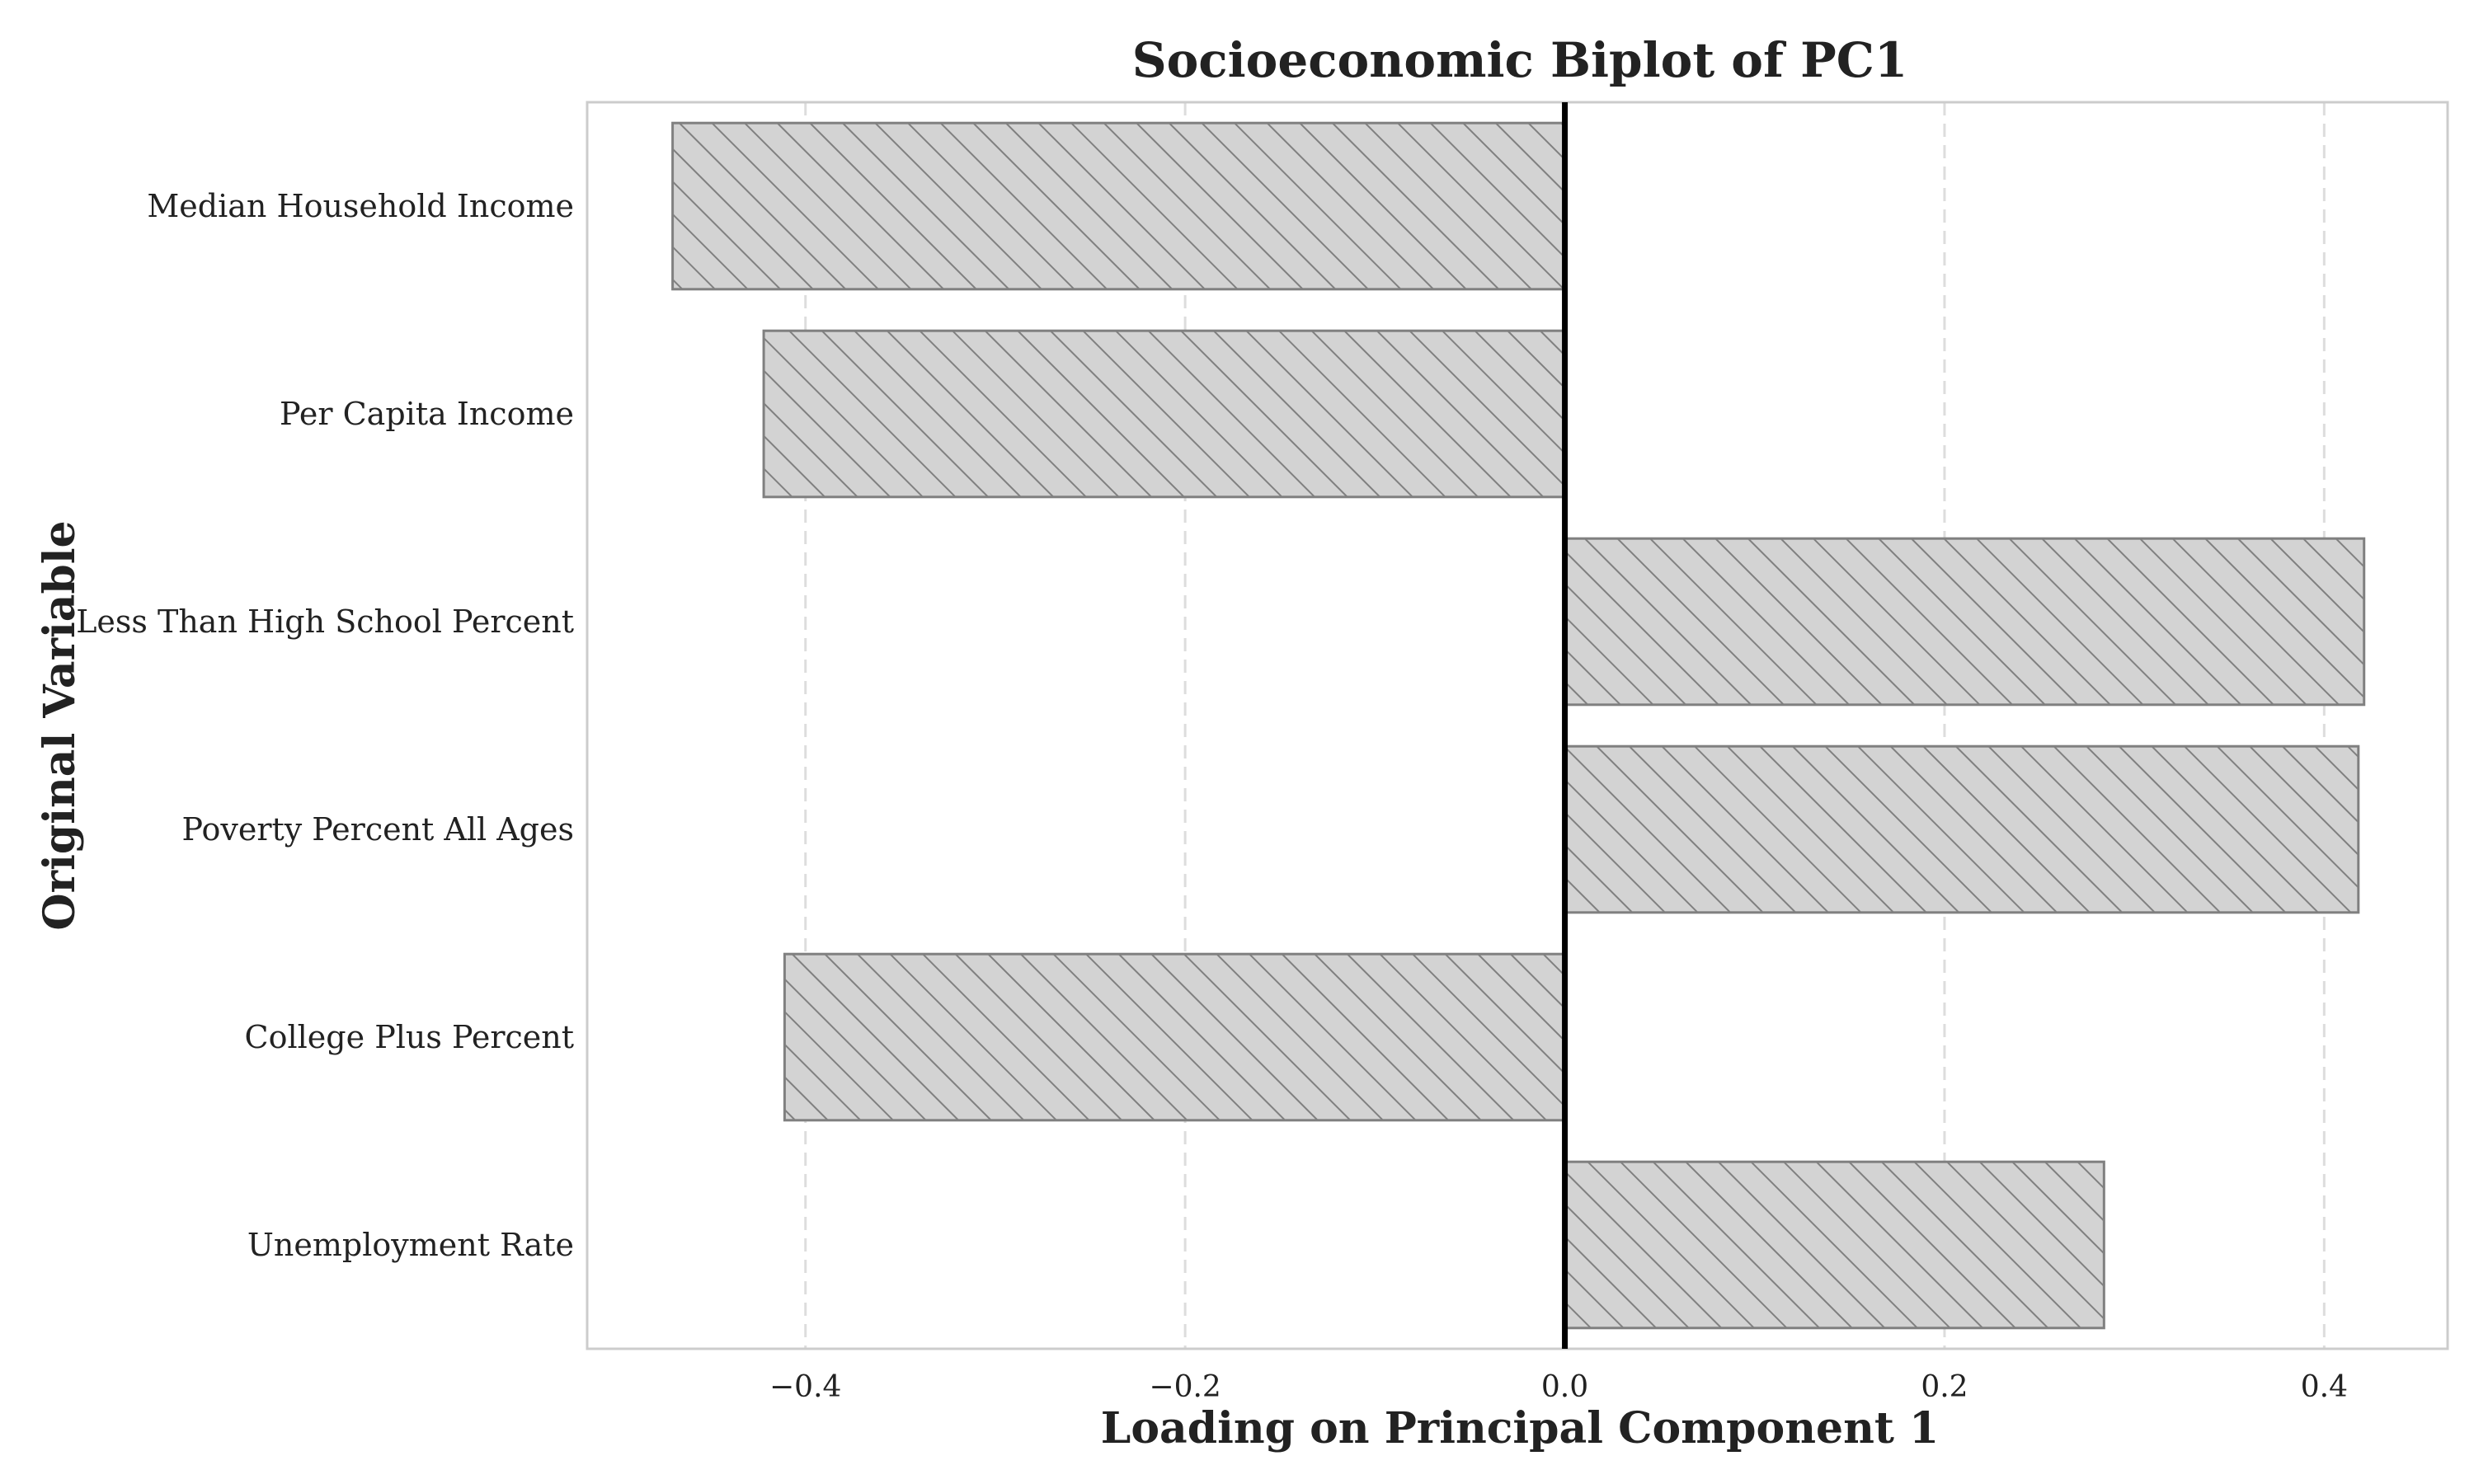  I want to click on chart-title: Socioeconomic Biplot of PC1, so click(1520, 60).